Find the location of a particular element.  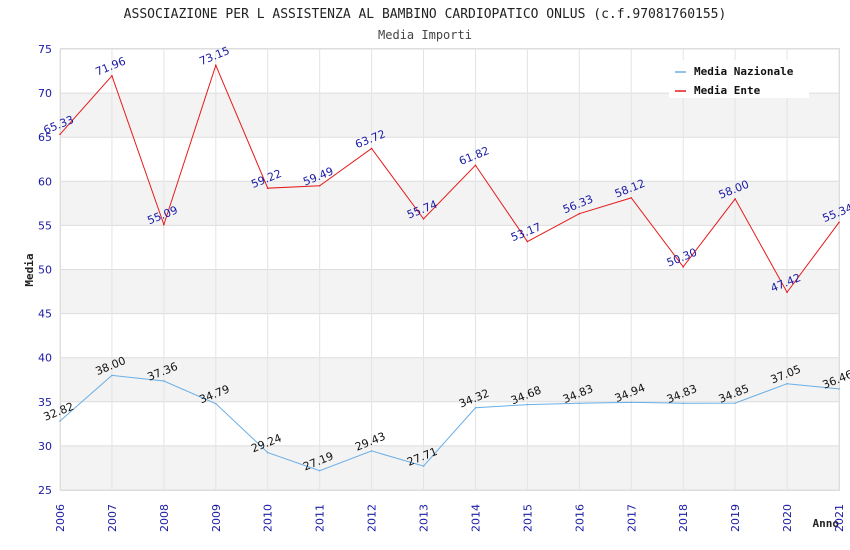

y-tick-label: 75 is located at coordinates (45, 49).